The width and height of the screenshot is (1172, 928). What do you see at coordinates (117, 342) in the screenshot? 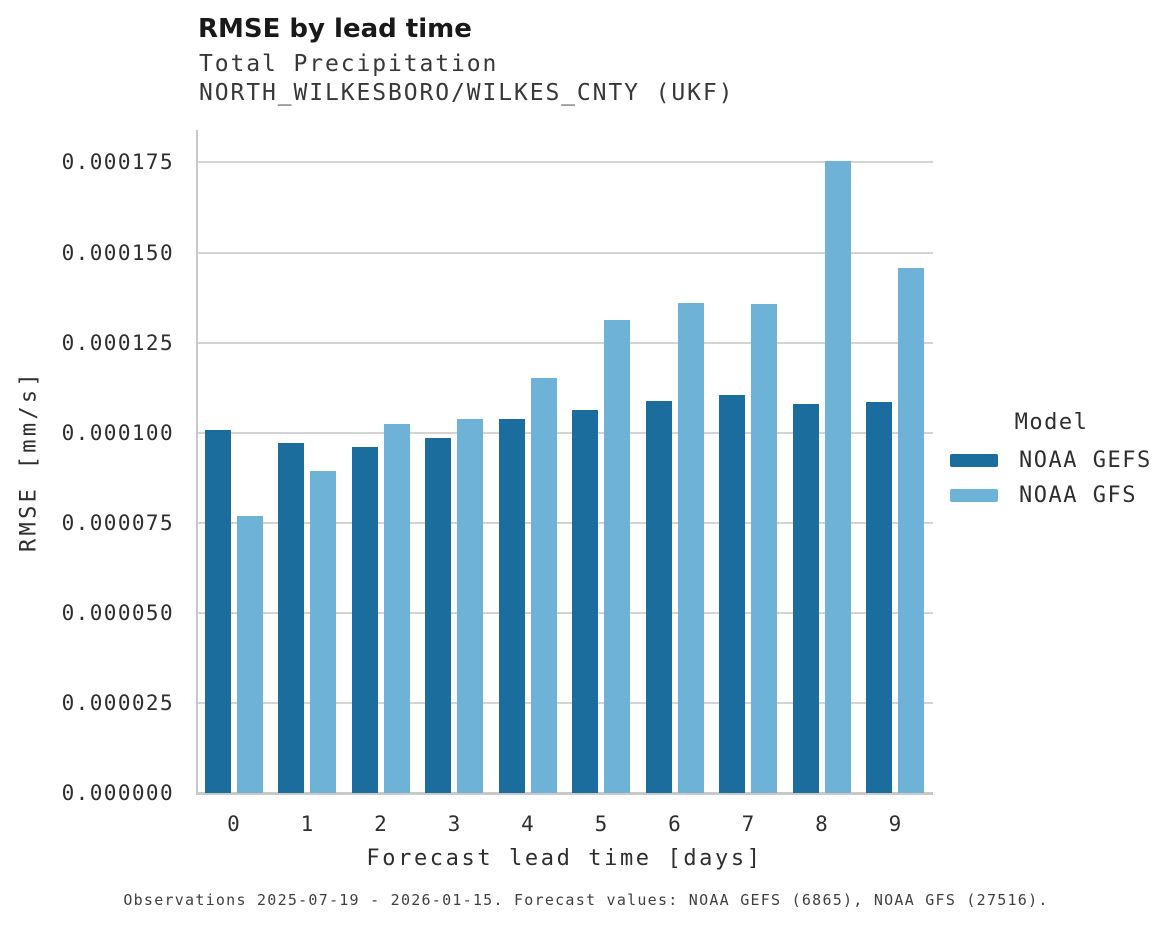
I see `y-tick-label-0.000125: 0.000125` at bounding box center [117, 342].